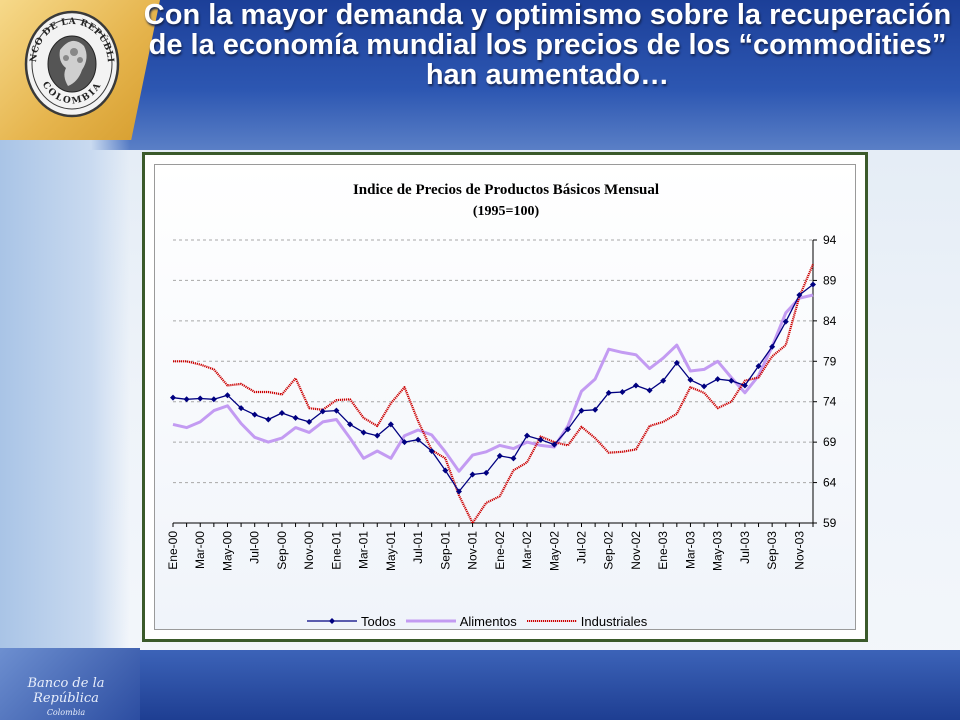  I want to click on x-tick-label: Jul-00, so click(255, 547).